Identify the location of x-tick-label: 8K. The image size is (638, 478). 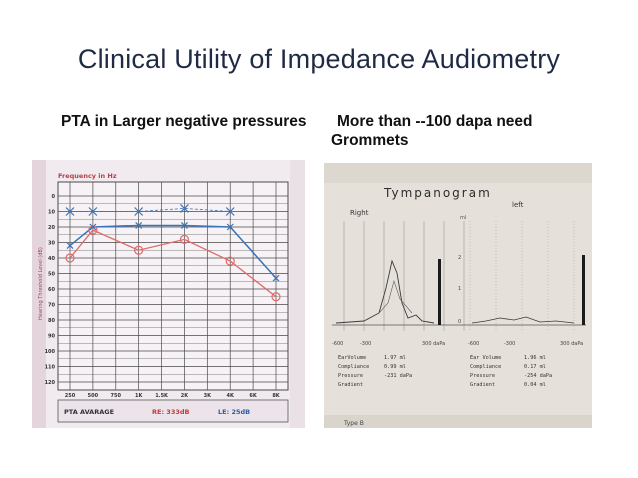
(276, 396).